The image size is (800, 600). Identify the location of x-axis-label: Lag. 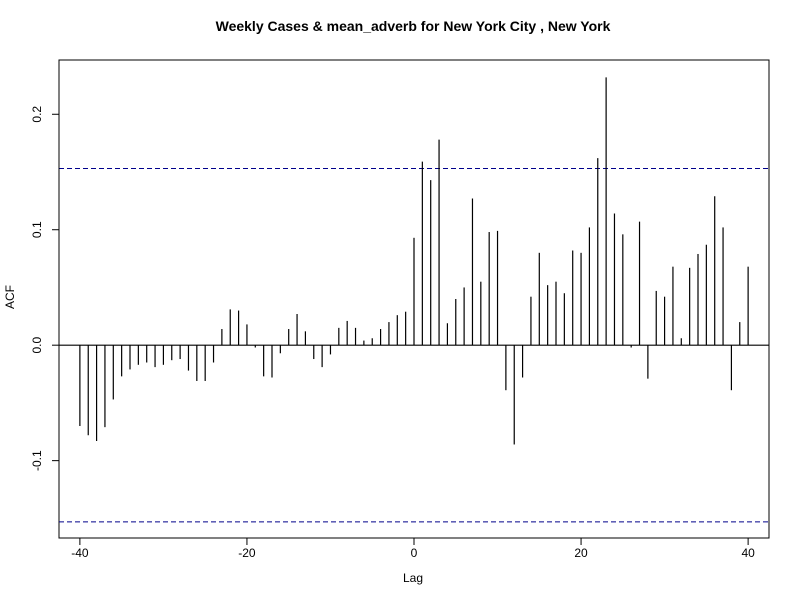
(413, 578).